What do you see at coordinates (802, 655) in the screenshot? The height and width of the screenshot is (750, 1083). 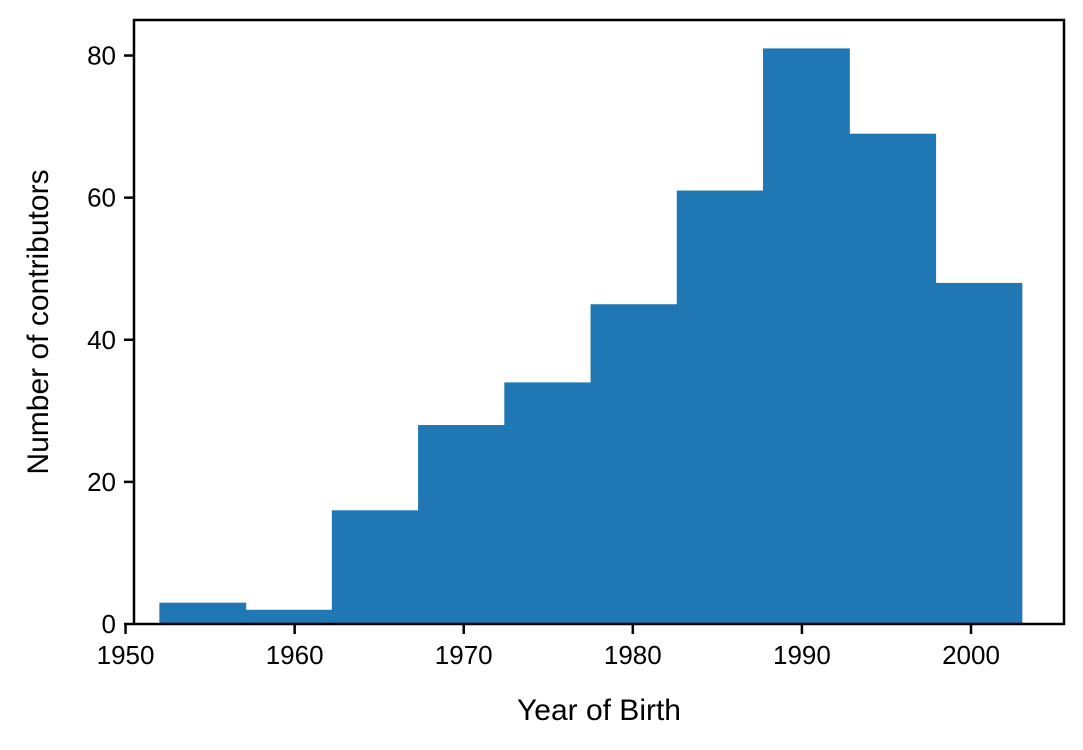 I see `x-tick-label: 1990` at bounding box center [802, 655].